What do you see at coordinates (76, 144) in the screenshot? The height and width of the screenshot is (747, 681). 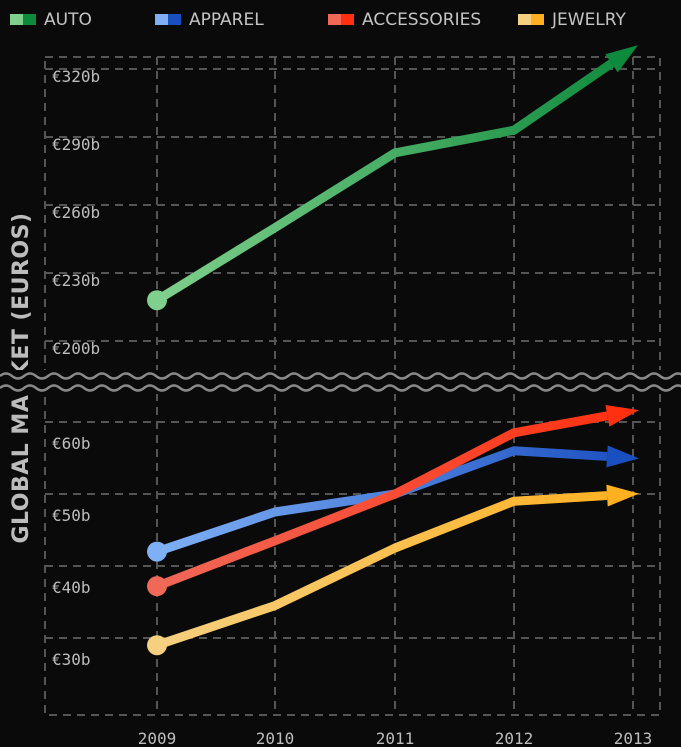 I see `y-tick-label: €290b` at bounding box center [76, 144].